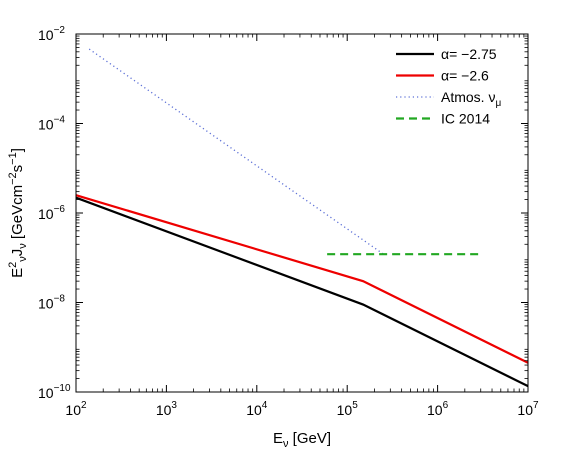 This screenshot has height=452, width=584. What do you see at coordinates (51, 34) in the screenshot?
I see `y-tick-label: 10⁻²` at bounding box center [51, 34].